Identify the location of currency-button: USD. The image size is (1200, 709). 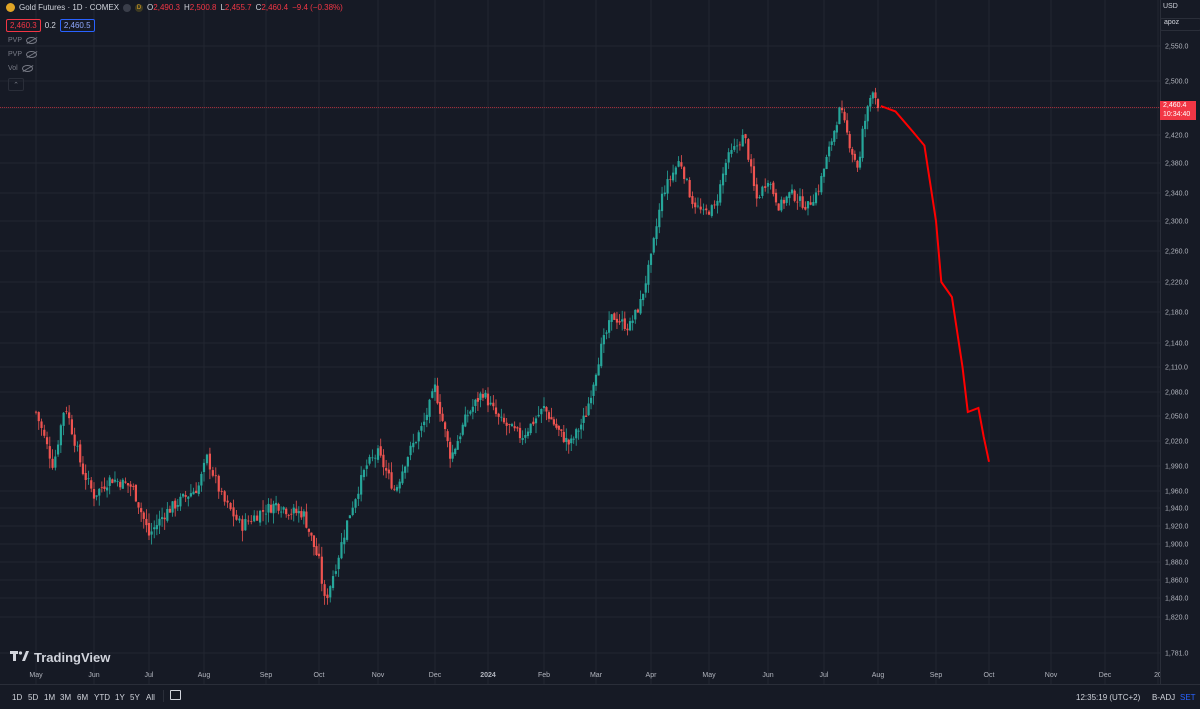
(1170, 6).